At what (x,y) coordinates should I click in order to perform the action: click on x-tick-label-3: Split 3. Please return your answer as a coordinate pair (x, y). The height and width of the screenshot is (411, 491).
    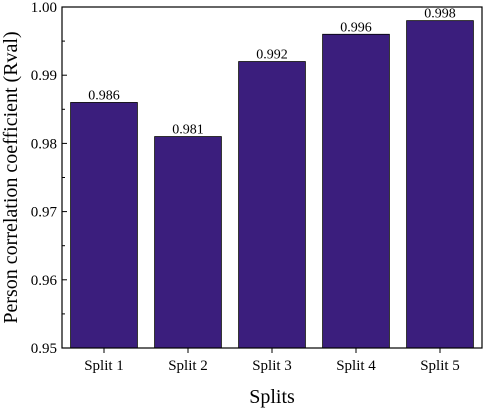
    Looking at the image, I should click on (272, 366).